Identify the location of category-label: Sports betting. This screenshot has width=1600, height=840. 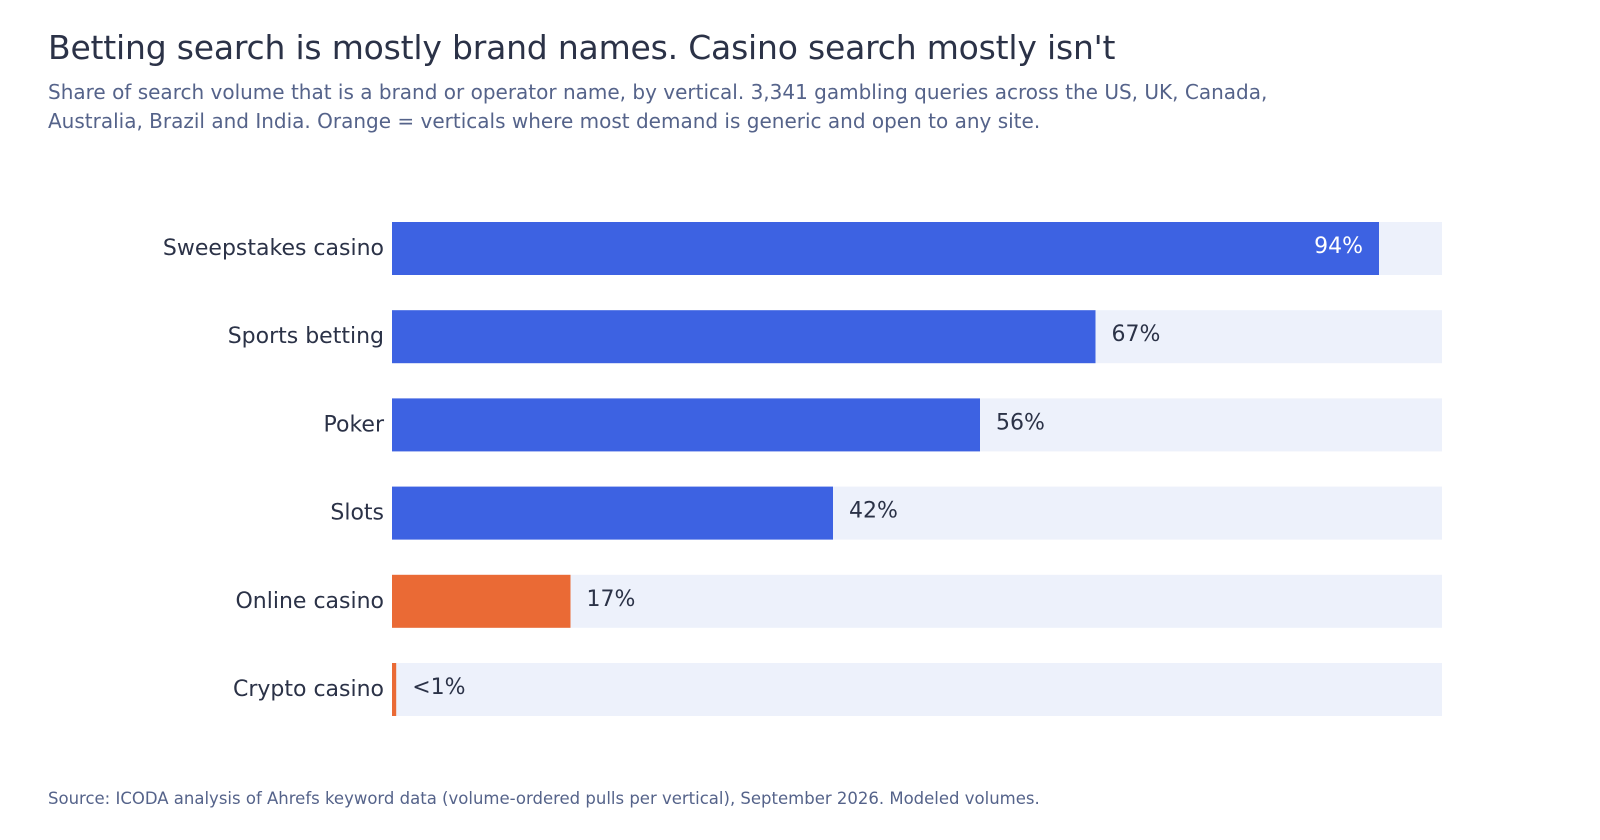
(306, 336).